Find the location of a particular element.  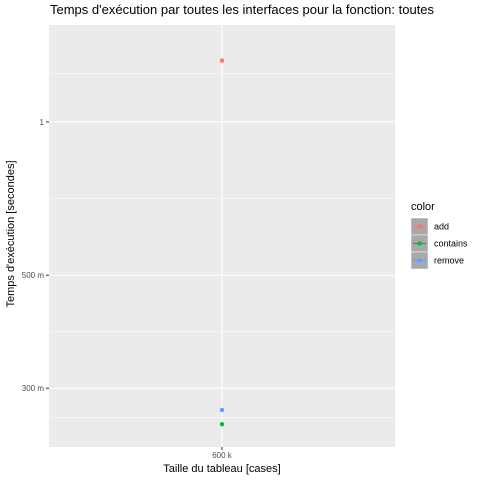

legend-item-add: add is located at coordinates (429, 226).